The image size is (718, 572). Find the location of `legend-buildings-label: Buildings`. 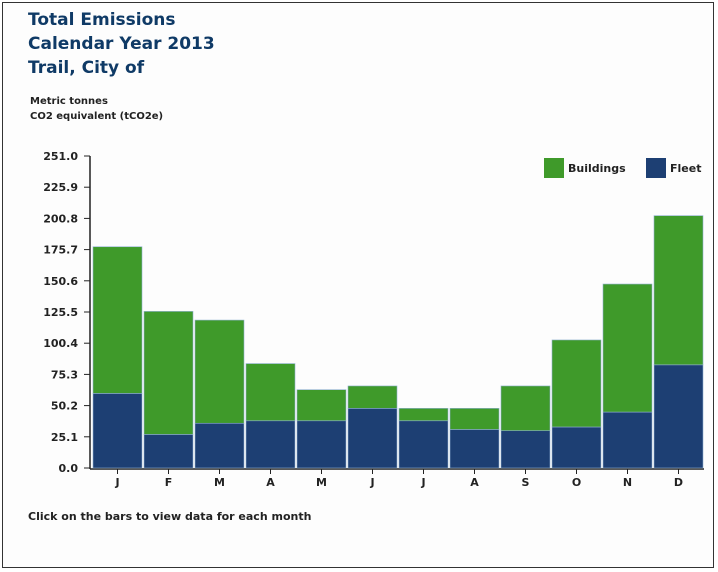

legend-buildings-label: Buildings is located at coordinates (597, 168).